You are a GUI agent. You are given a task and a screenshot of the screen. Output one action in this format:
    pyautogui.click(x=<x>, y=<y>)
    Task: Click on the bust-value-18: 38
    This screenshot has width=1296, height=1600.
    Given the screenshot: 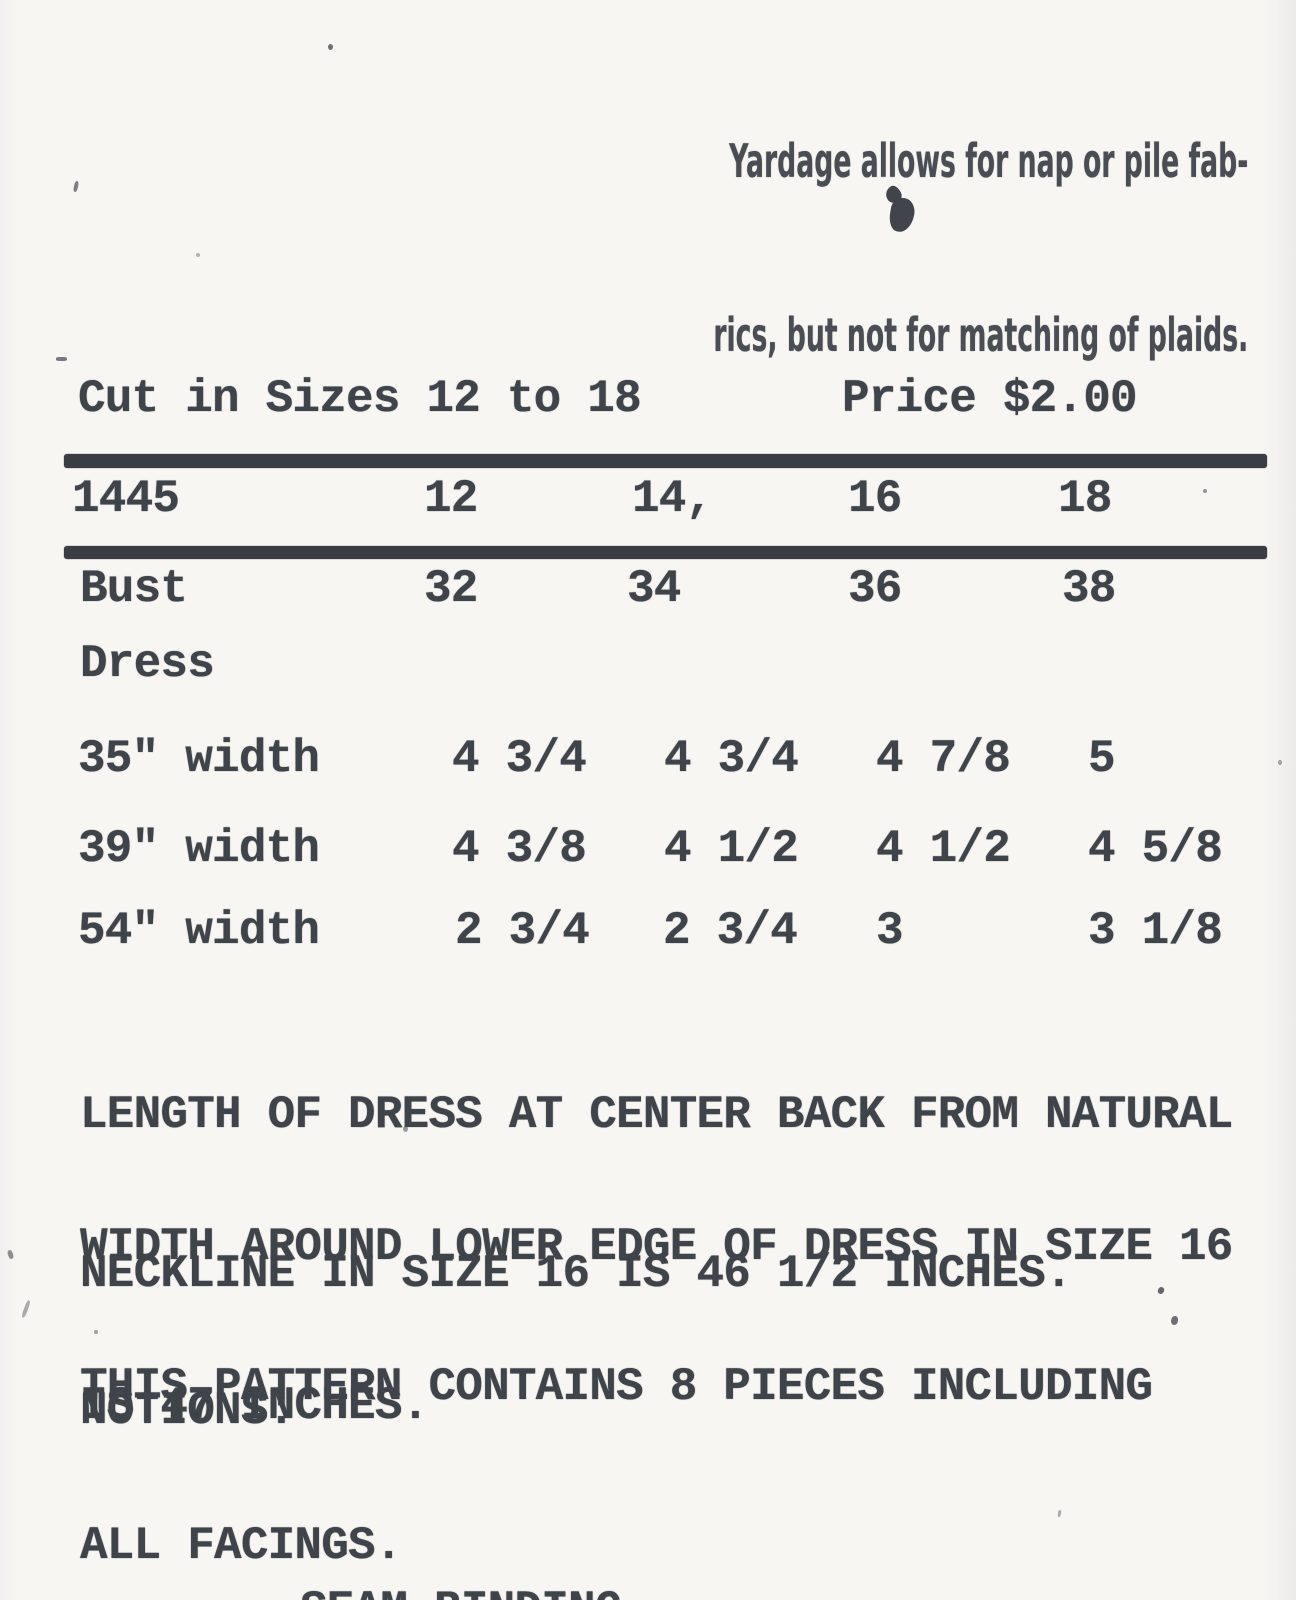 What is the action you would take?
    pyautogui.click(x=1089, y=589)
    